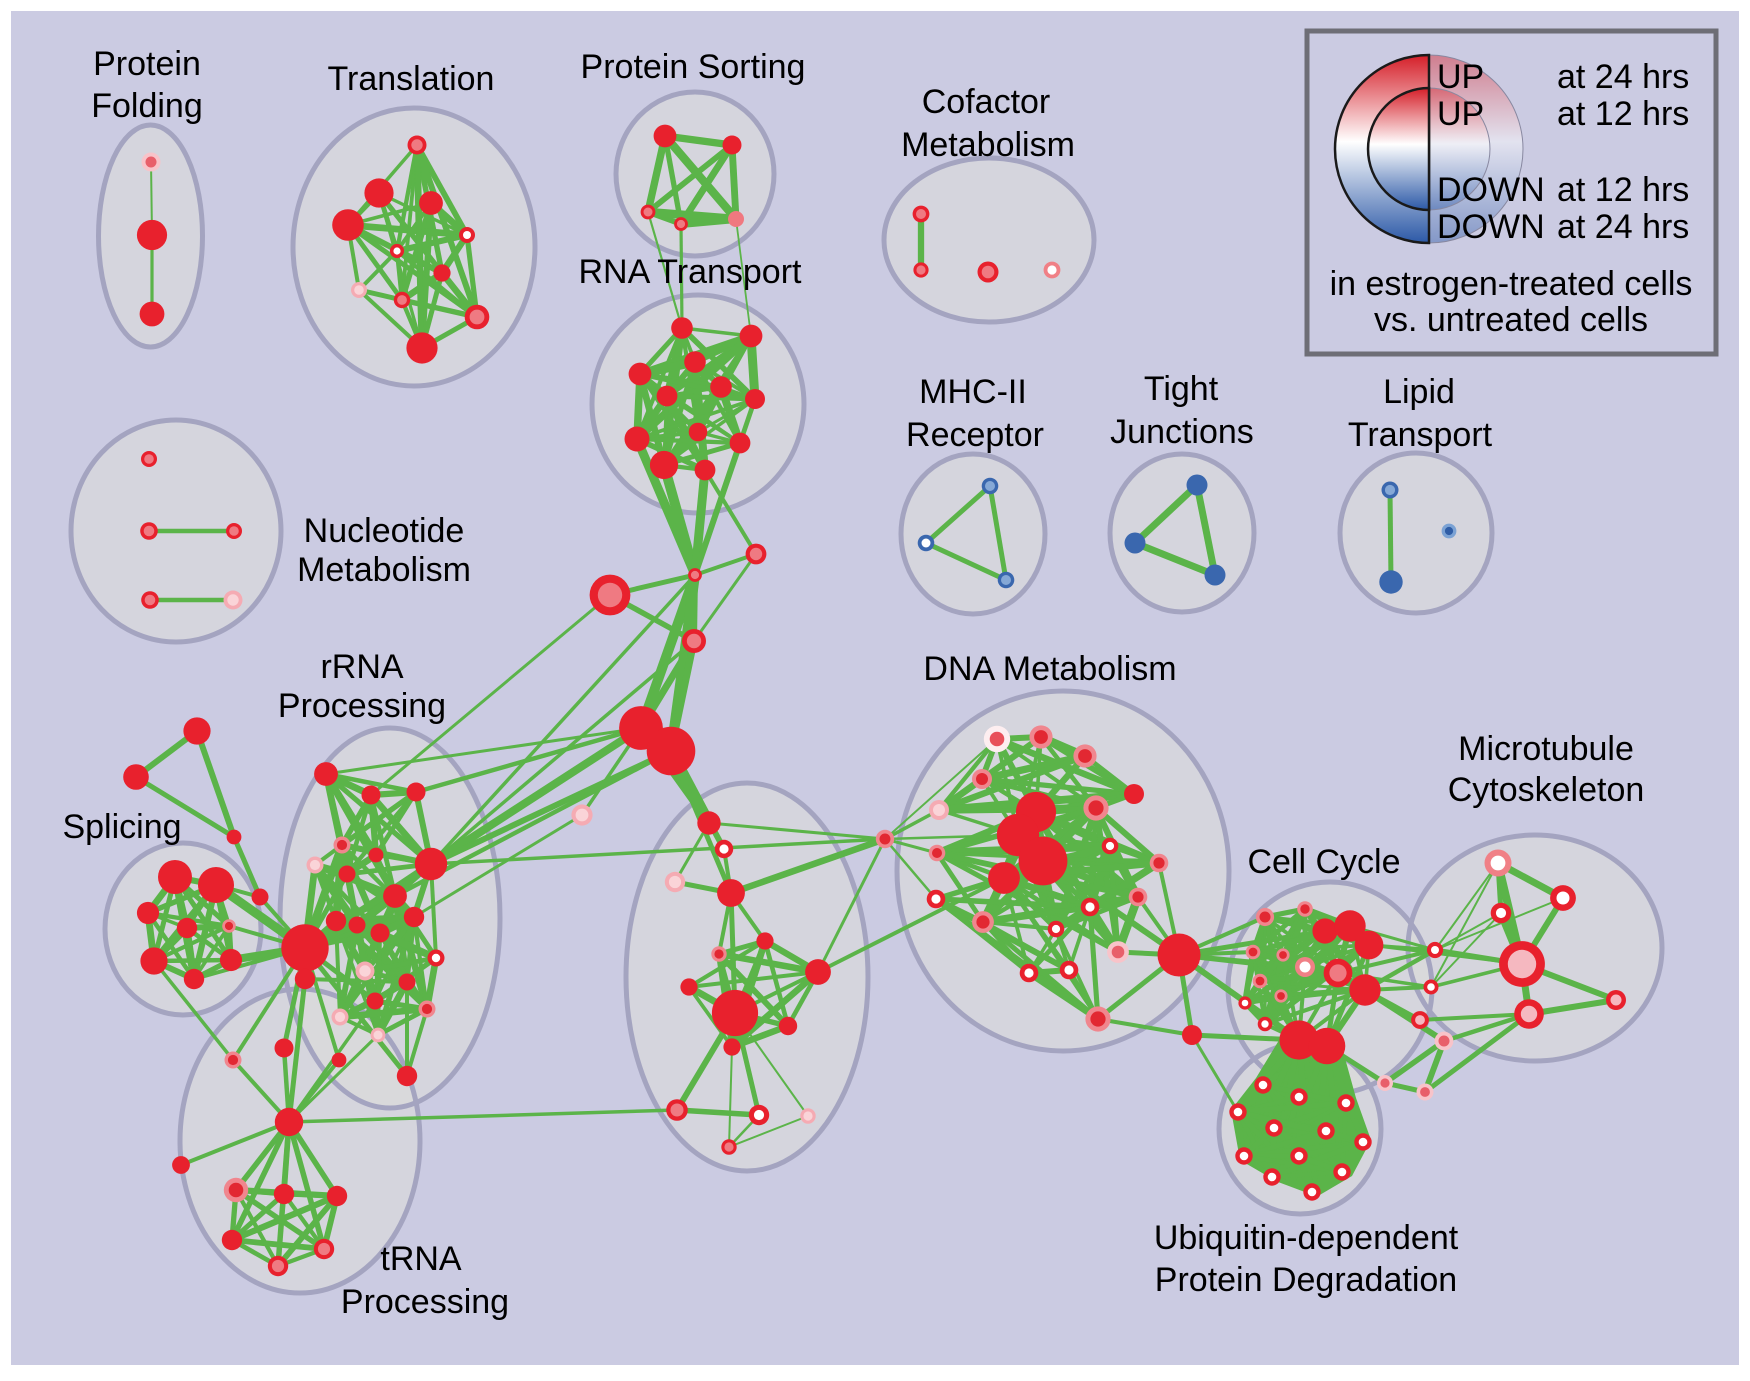 This screenshot has width=1750, height=1381. Describe the element at coordinates (1546, 749) in the screenshot. I see `svg-text: Microtubule` at that location.